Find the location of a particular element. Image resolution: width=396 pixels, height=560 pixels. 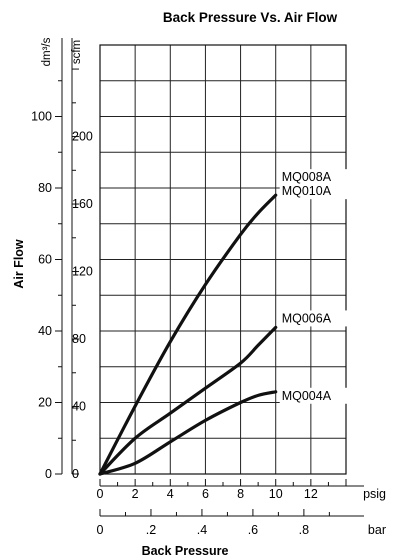

y-unit-primary: dm³/s is located at coordinates (47, 51).